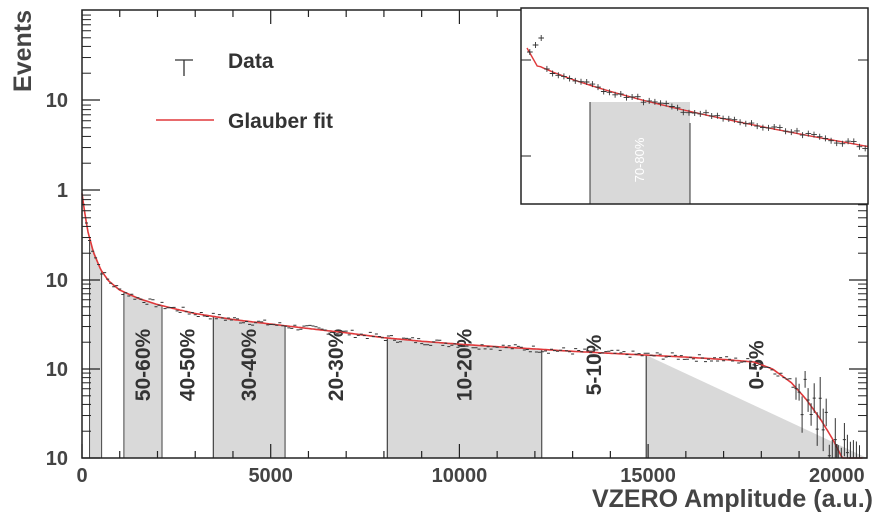 The height and width of the screenshot is (516, 877). What do you see at coordinates (251, 61) in the screenshot?
I see `legend-data-label: Data` at bounding box center [251, 61].